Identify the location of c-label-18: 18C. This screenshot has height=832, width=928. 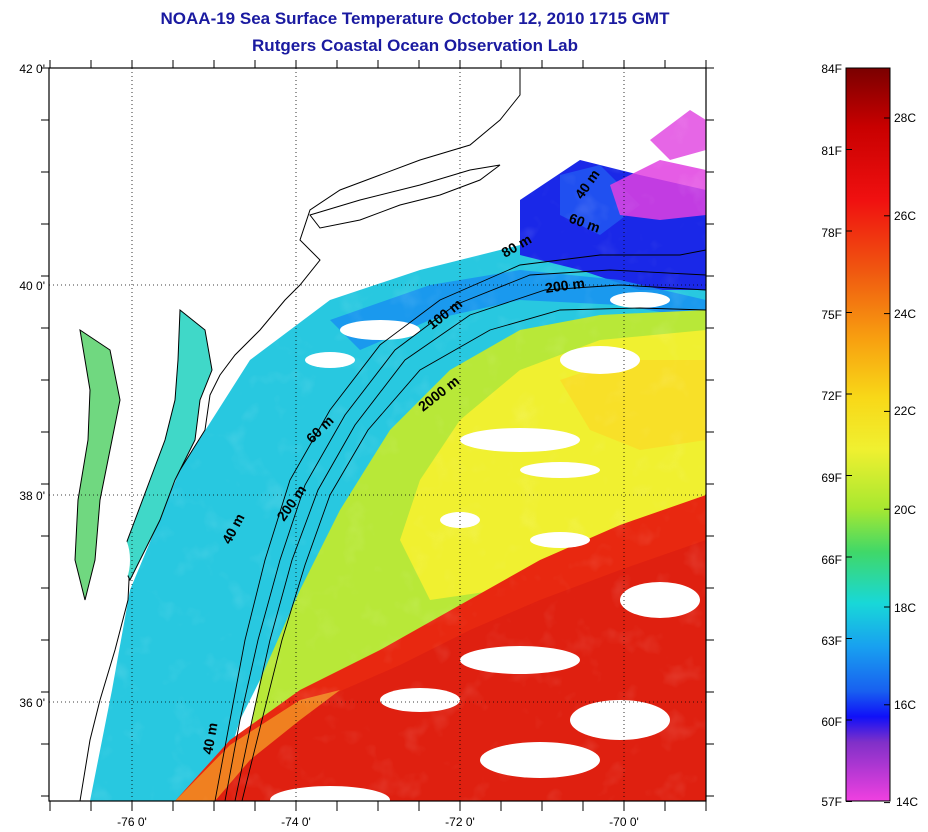
(905, 608).